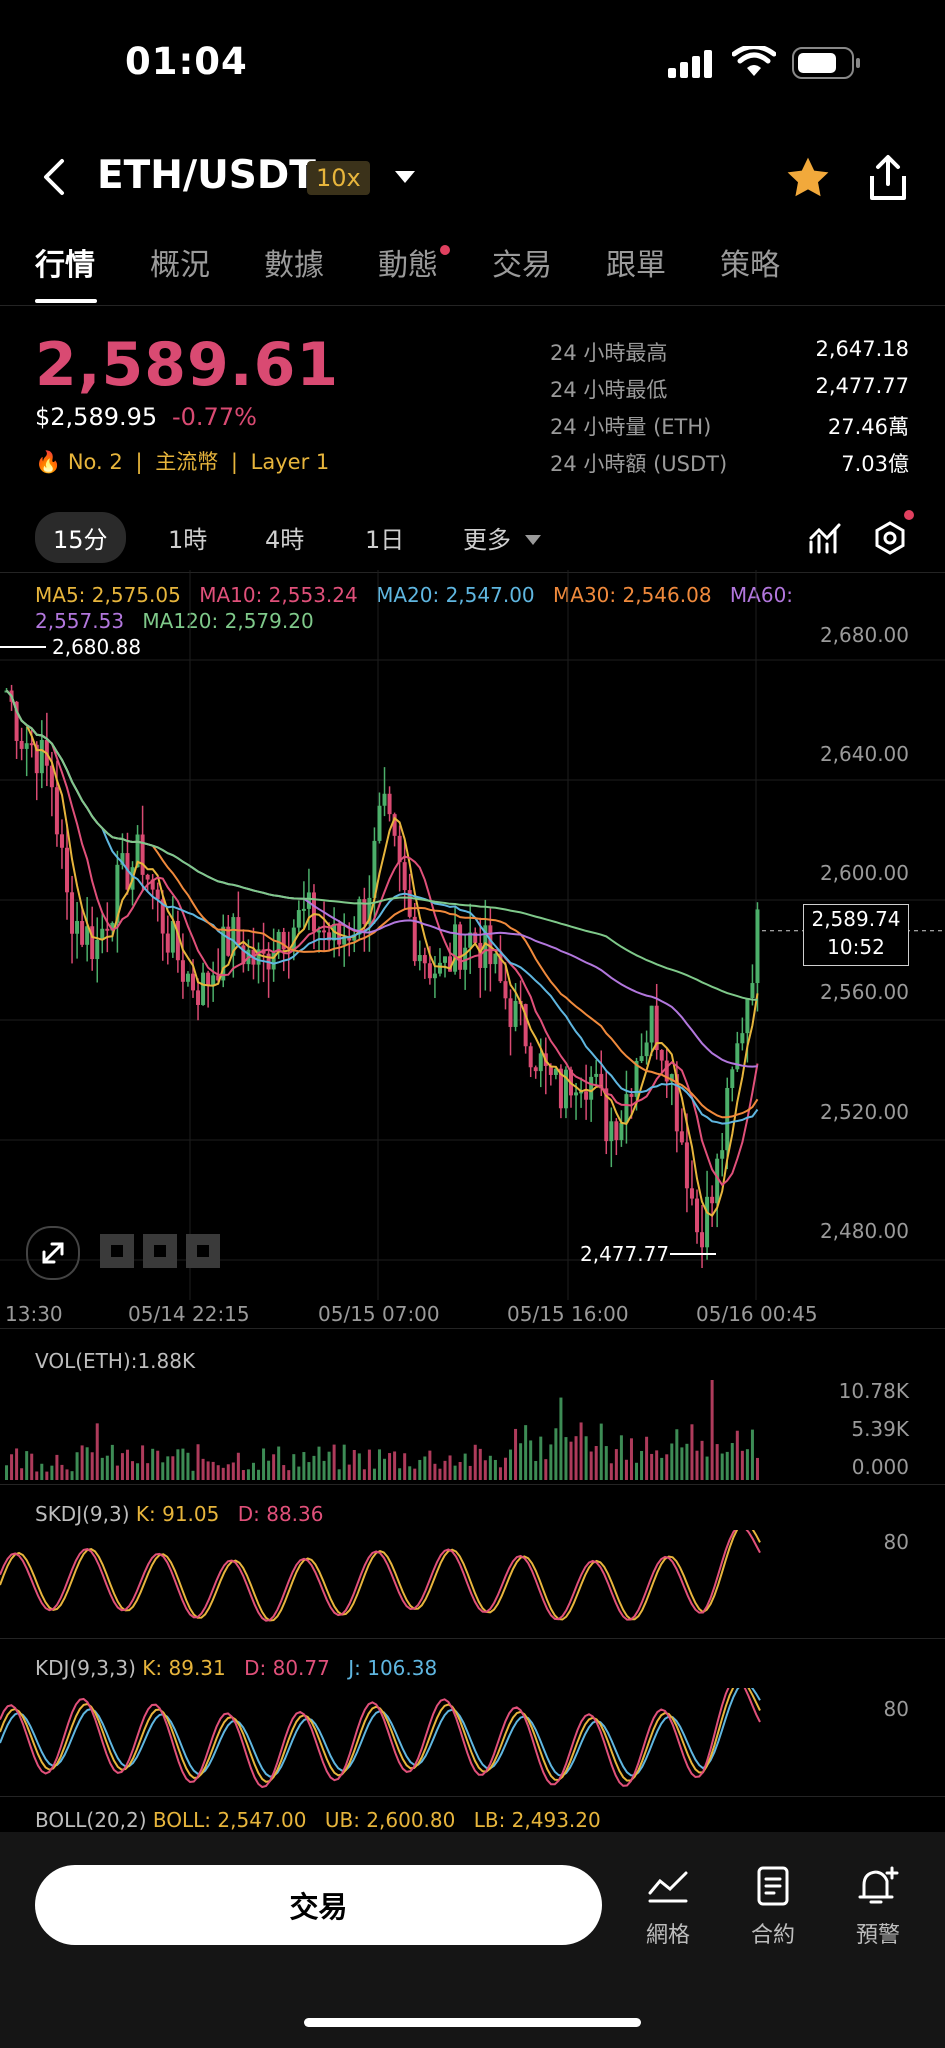 Image resolution: width=945 pixels, height=2048 pixels. Describe the element at coordinates (408, 265) in the screenshot. I see `tab-feed: 動態` at that location.